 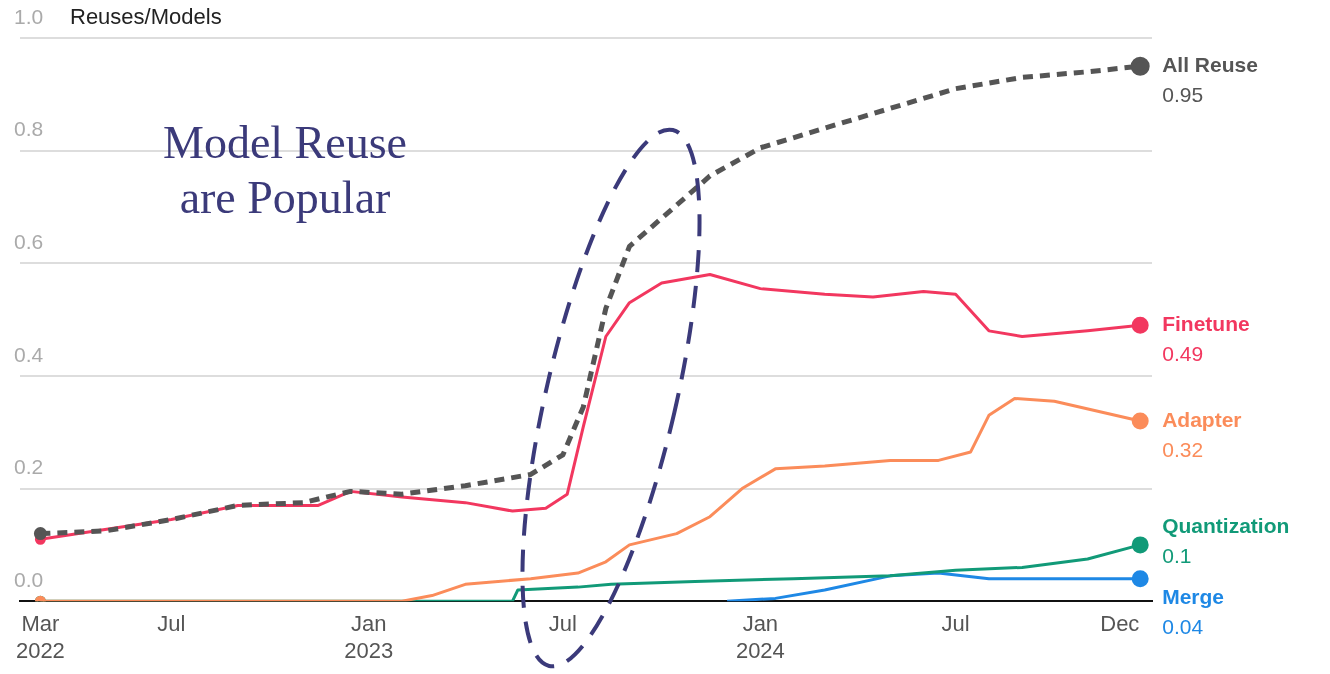 I want to click on annotation: Model Reuse are Popular, so click(x=285, y=171).